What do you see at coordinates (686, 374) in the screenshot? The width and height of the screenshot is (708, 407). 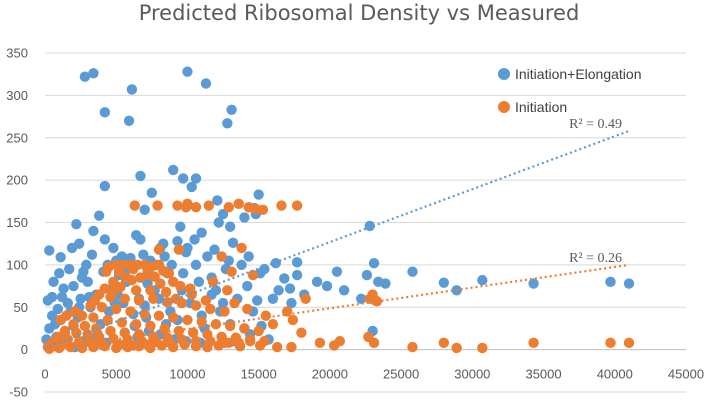 I see `x-tick-label: 45000` at bounding box center [686, 374].